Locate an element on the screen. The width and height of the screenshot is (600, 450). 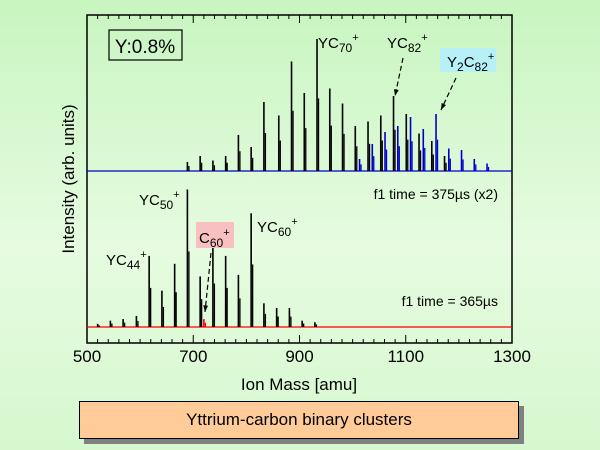
label-yc60-part: YC is located at coordinates (267, 227).